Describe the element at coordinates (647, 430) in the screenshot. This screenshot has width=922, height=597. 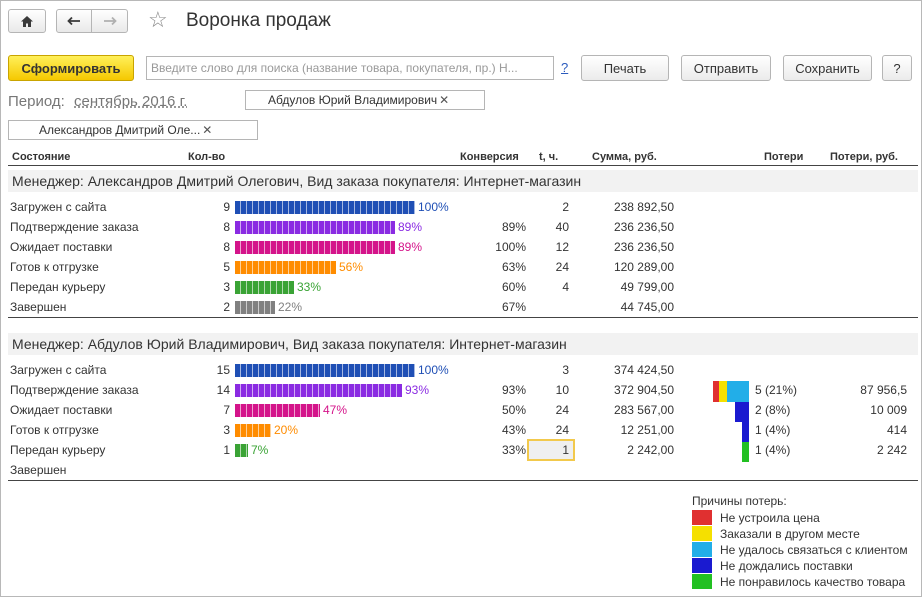
I see `row-sum: 12 251,00` at that location.